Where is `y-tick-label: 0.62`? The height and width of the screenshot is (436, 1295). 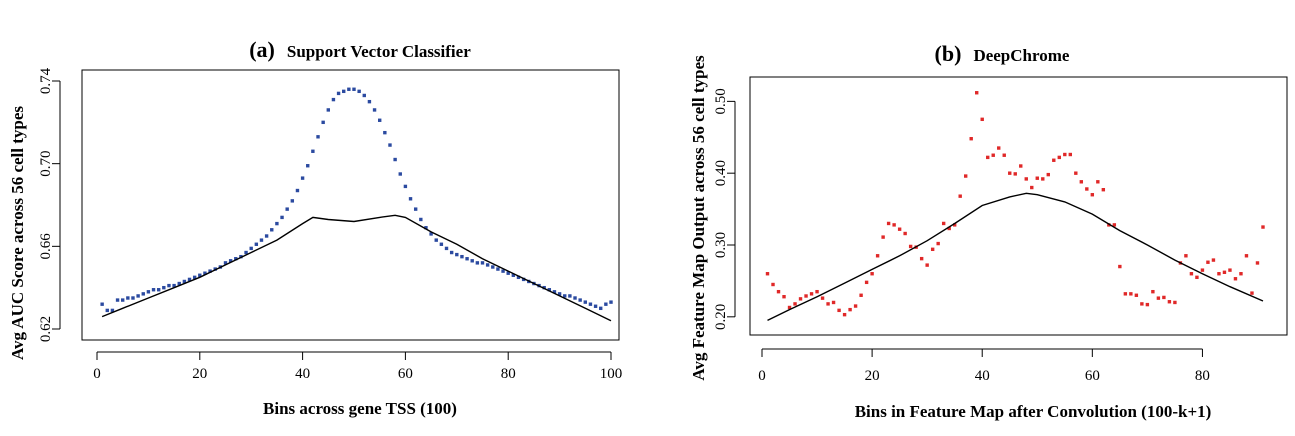 y-tick-label: 0.62 is located at coordinates (46, 329).